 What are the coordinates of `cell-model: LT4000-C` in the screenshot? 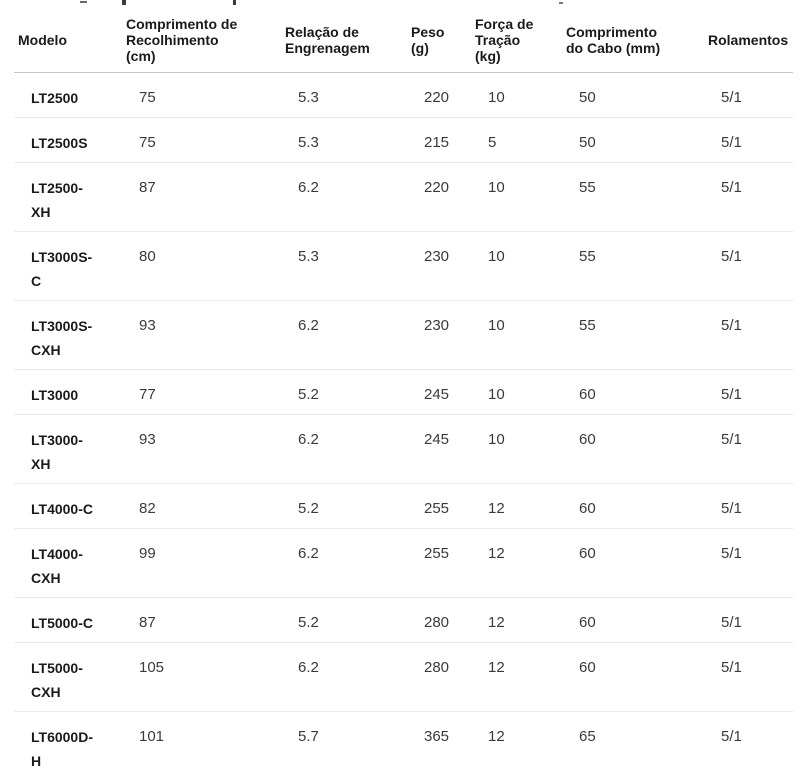 It's located at (68, 506).